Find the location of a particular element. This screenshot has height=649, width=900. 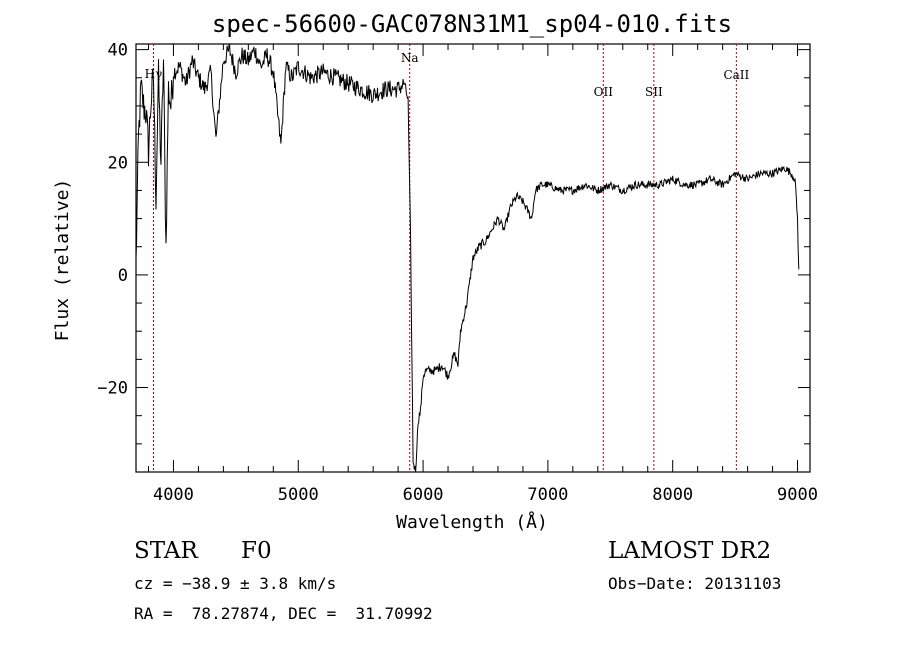

x-tick-label: 5000 is located at coordinates (298, 495).